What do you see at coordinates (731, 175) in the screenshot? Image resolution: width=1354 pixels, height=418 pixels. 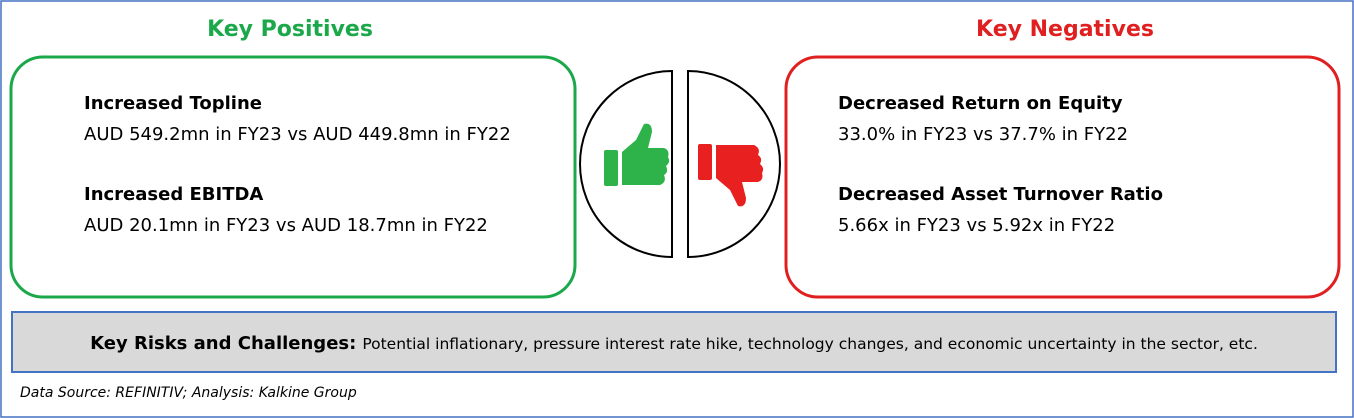 I see `thumbs-down-icon` at bounding box center [731, 175].